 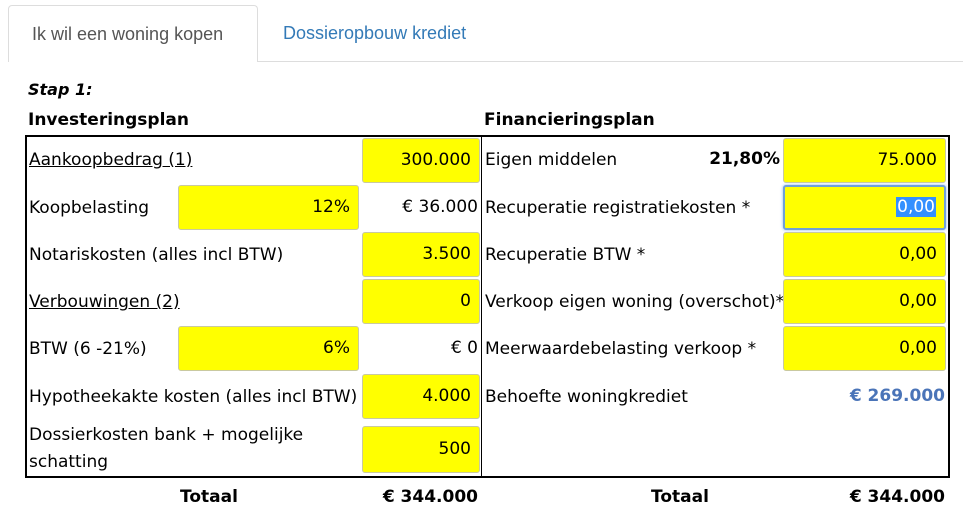 I want to click on investment-total-label: Totaal, so click(x=209, y=497).